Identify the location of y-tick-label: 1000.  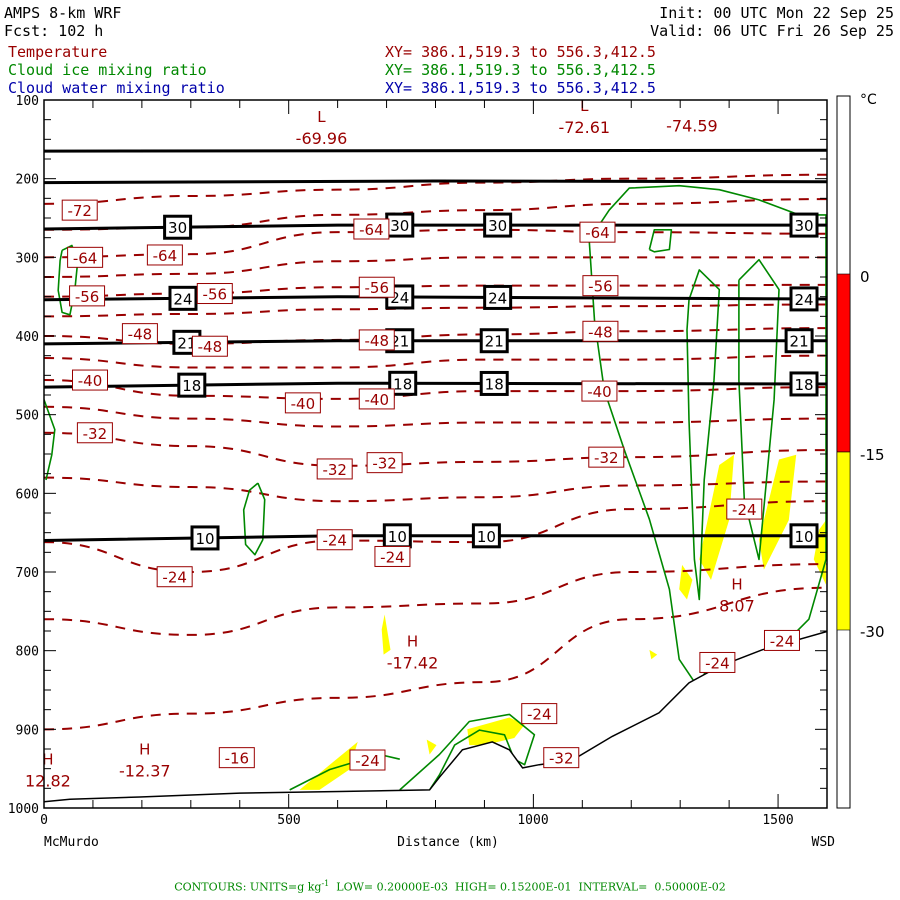
(23, 809).